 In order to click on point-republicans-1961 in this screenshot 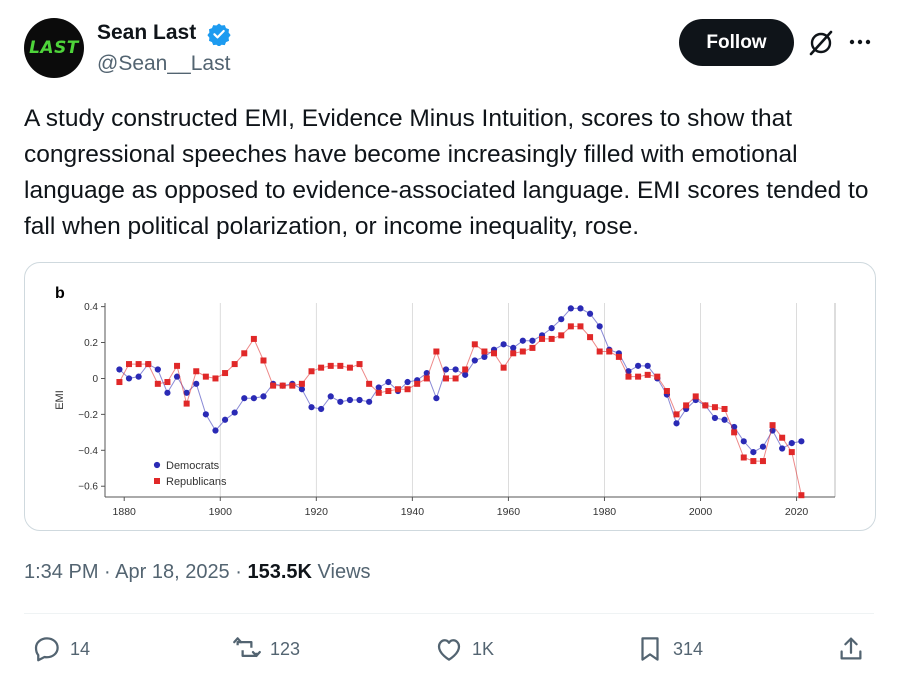, I will do `click(513, 353)`.